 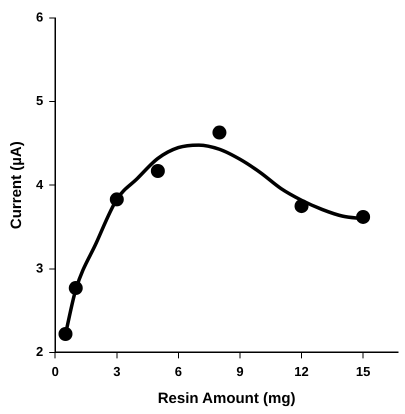 I want to click on y-tick-label: 2, so click(x=40, y=351).